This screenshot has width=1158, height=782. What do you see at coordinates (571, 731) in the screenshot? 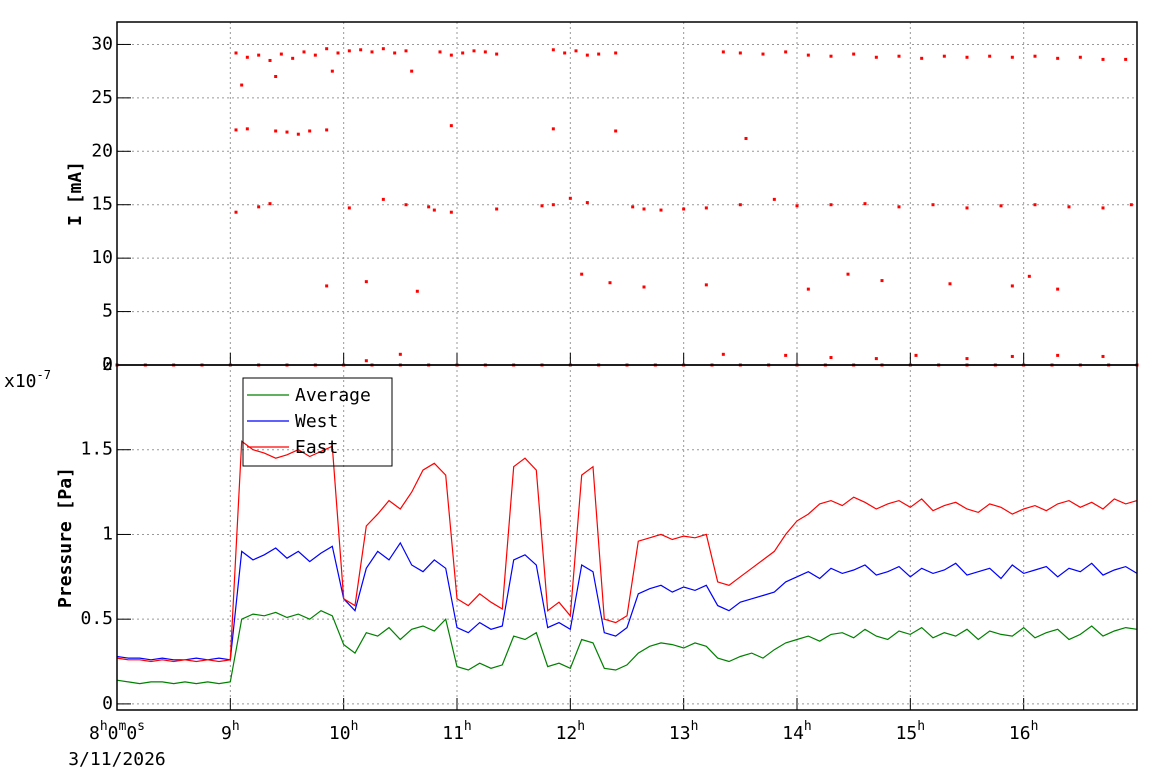
I see `x-tick-label: 12h` at bounding box center [571, 731].